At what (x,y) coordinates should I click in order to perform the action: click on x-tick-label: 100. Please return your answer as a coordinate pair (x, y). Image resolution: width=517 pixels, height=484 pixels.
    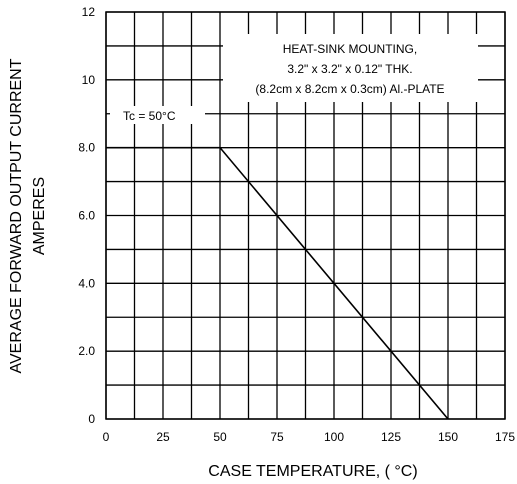
    Looking at the image, I should click on (334, 437).